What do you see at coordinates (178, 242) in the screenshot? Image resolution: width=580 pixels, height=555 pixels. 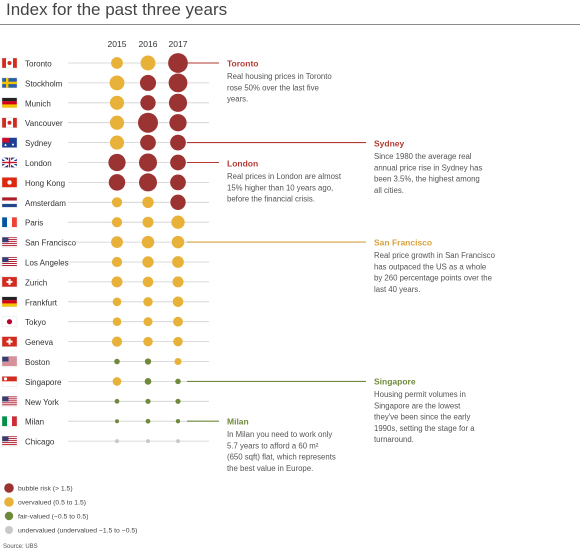 I see `bubble-san-francisco-2017` at bounding box center [178, 242].